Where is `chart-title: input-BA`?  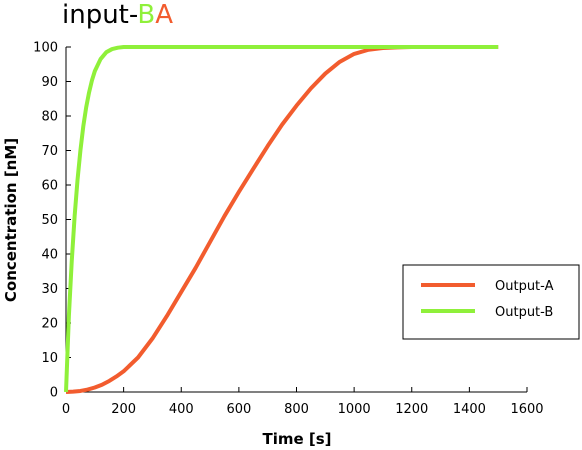
chart-title: input-BA is located at coordinates (117, 15).